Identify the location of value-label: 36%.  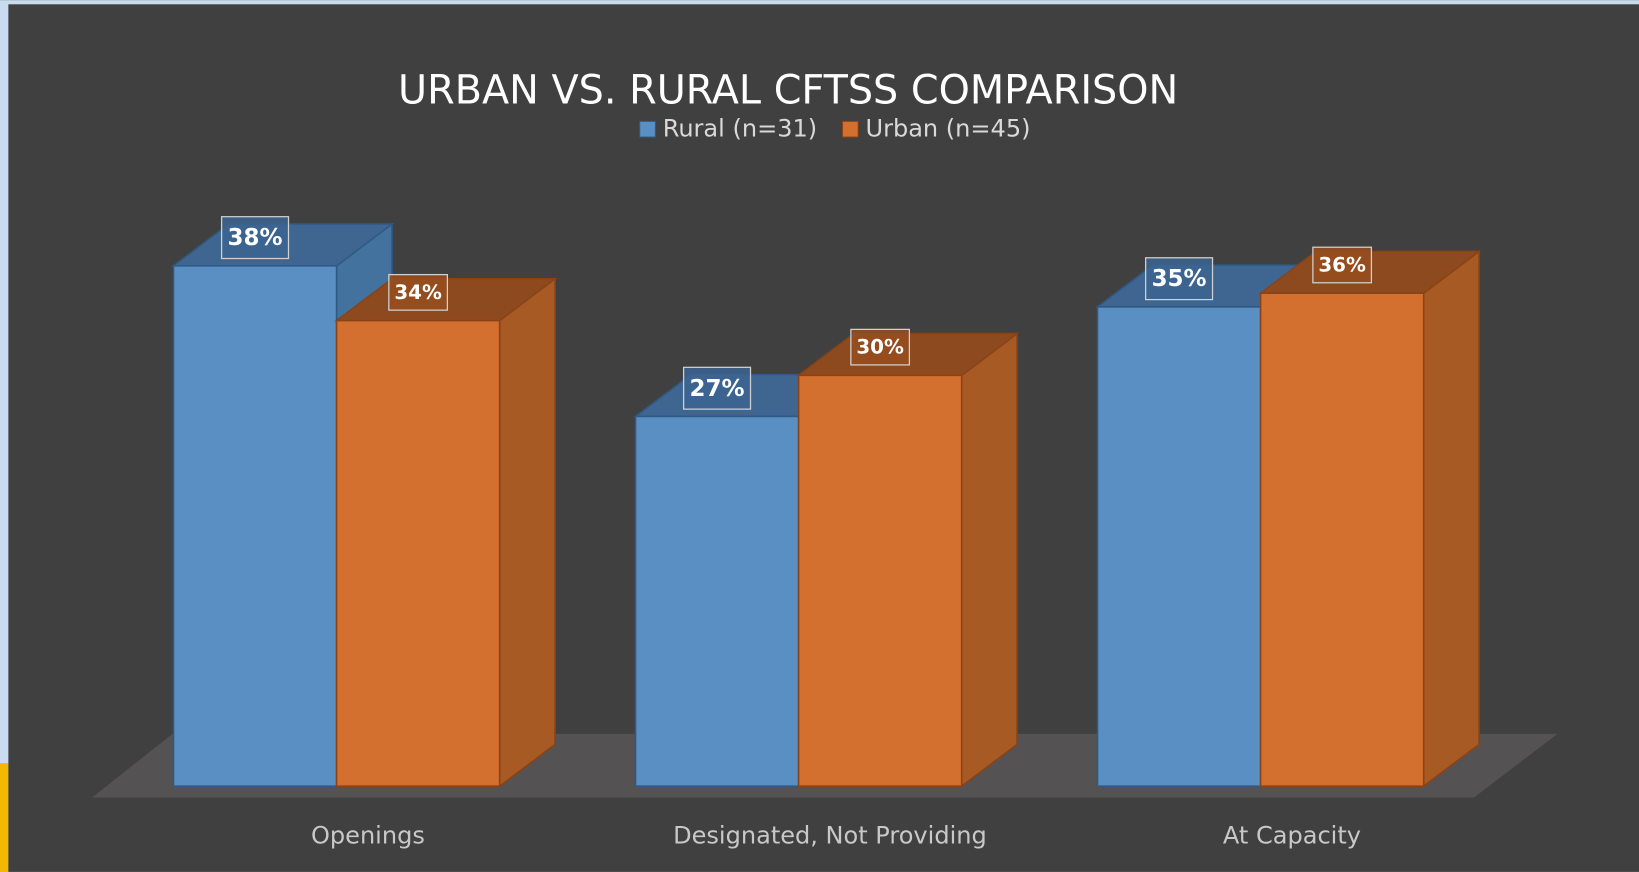
(1342, 265).